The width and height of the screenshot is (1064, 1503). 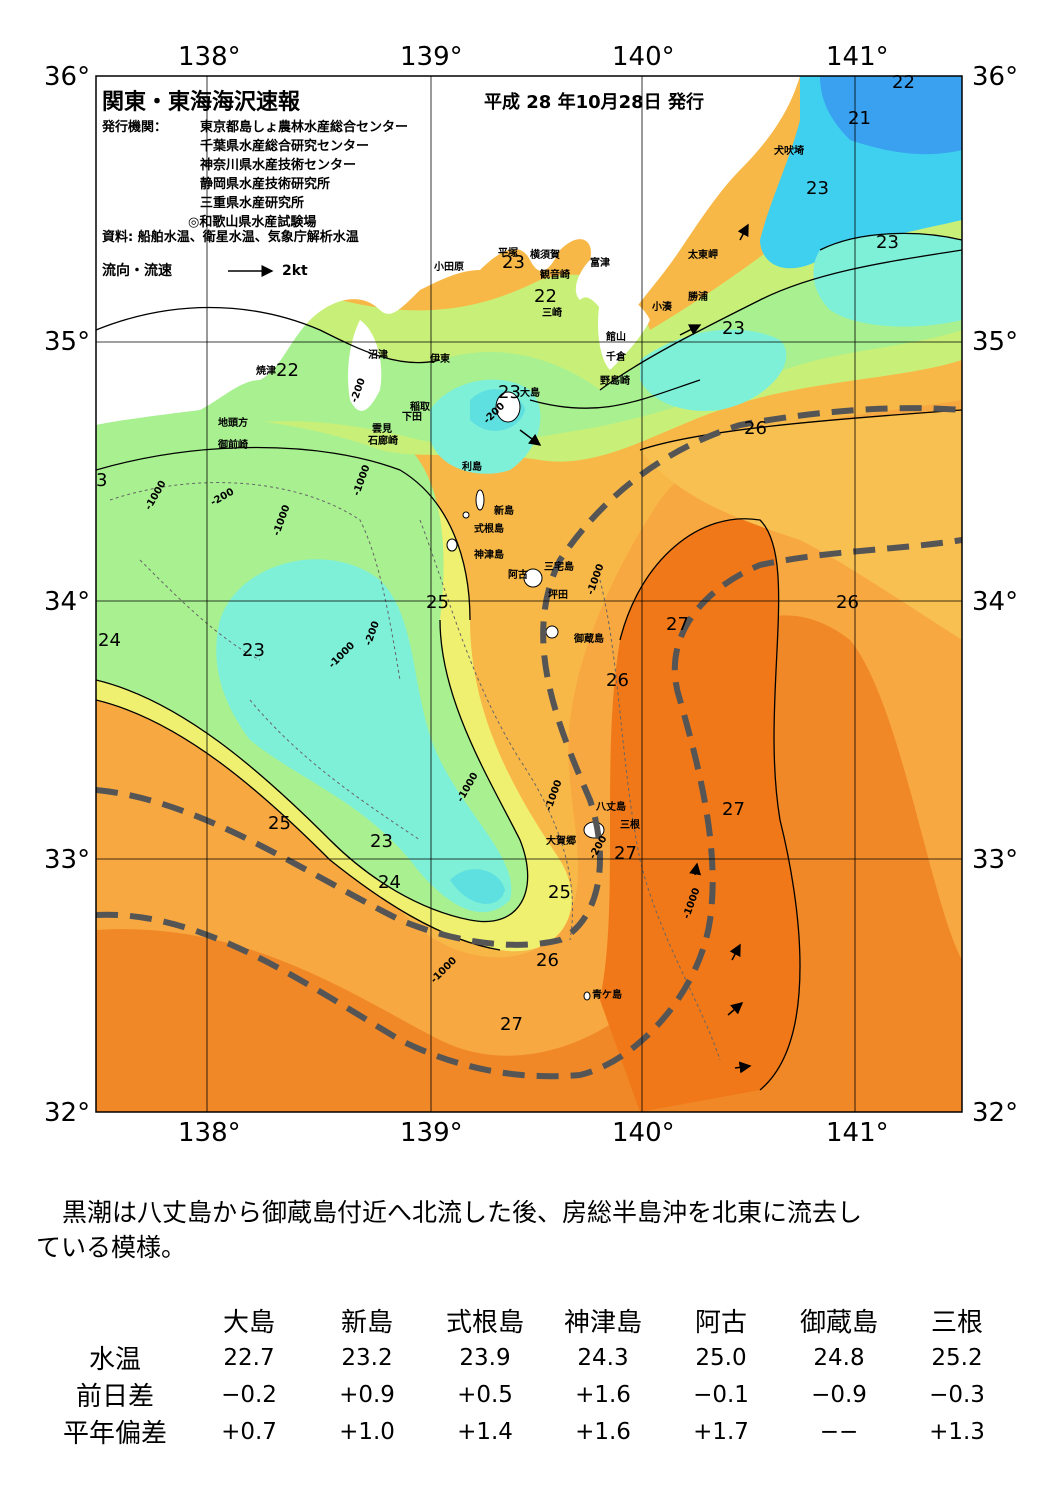 I want to click on lat-label-left: 35°, so click(x=67, y=342).